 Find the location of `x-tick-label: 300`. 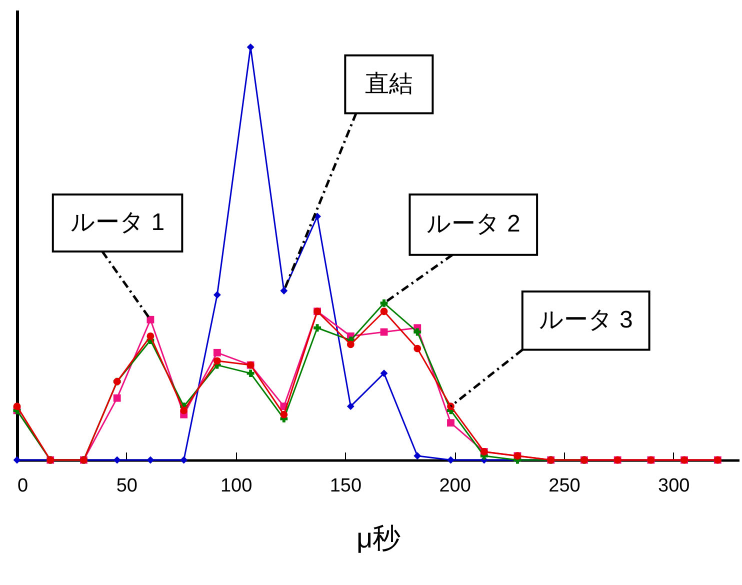

x-tick-label: 300 is located at coordinates (674, 486).